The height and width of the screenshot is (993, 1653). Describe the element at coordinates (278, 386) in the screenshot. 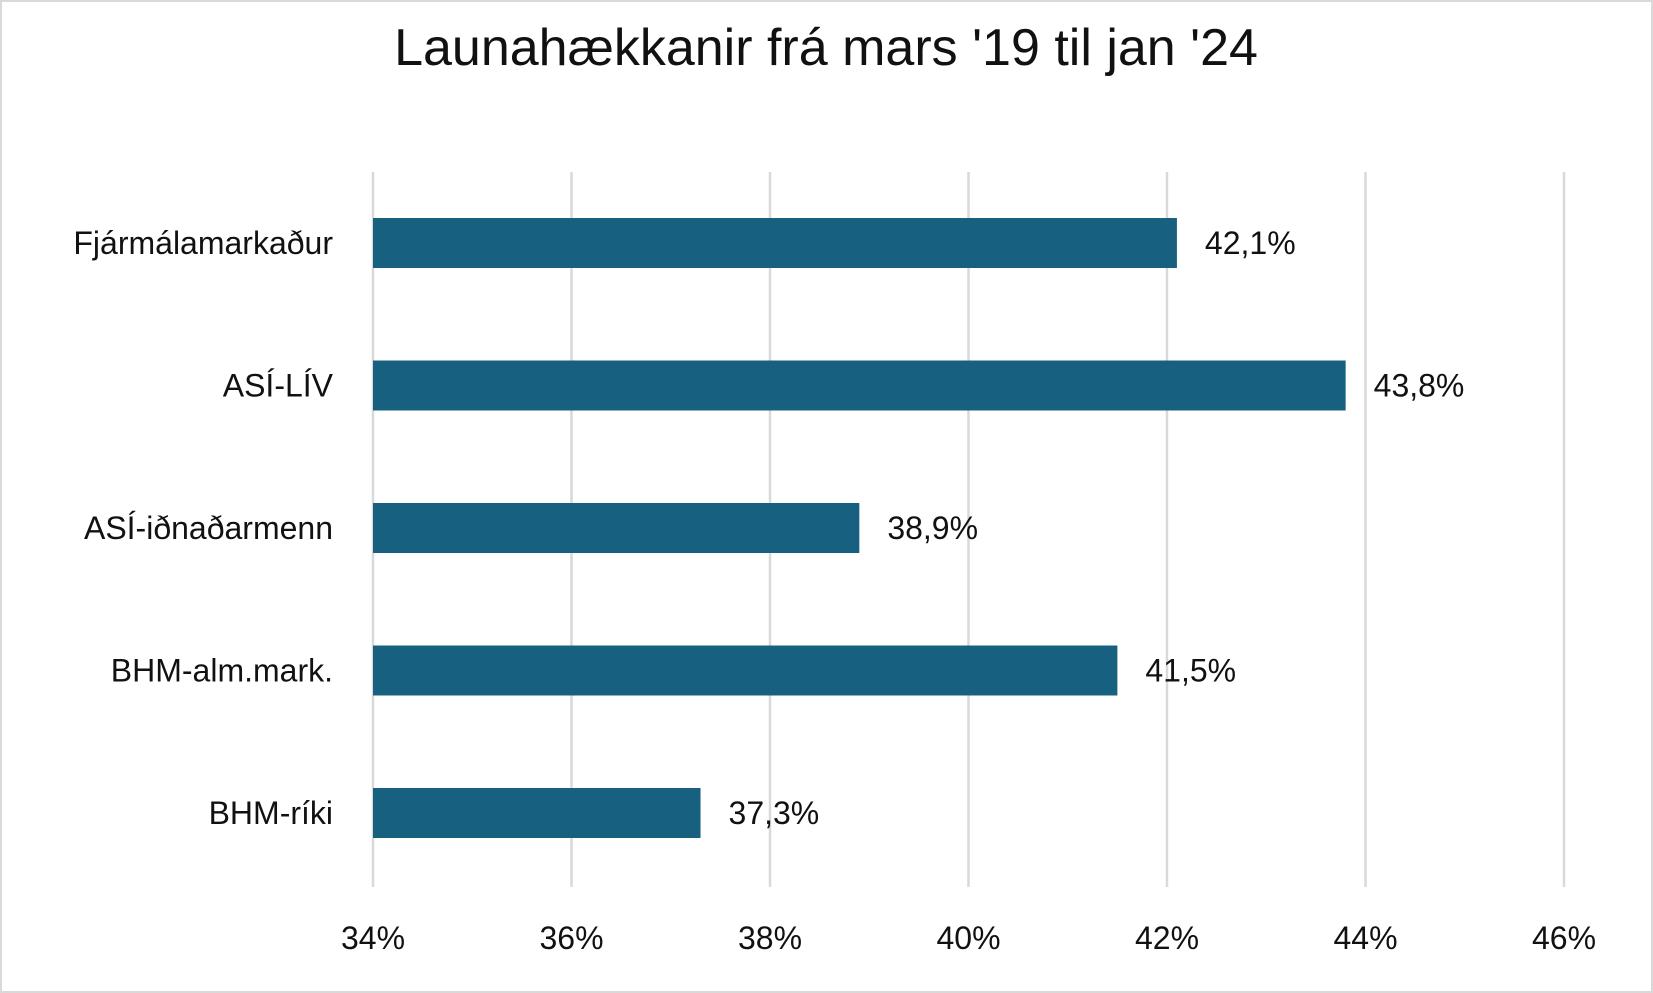

I see `category-label: ASÍ-LÍV` at that location.